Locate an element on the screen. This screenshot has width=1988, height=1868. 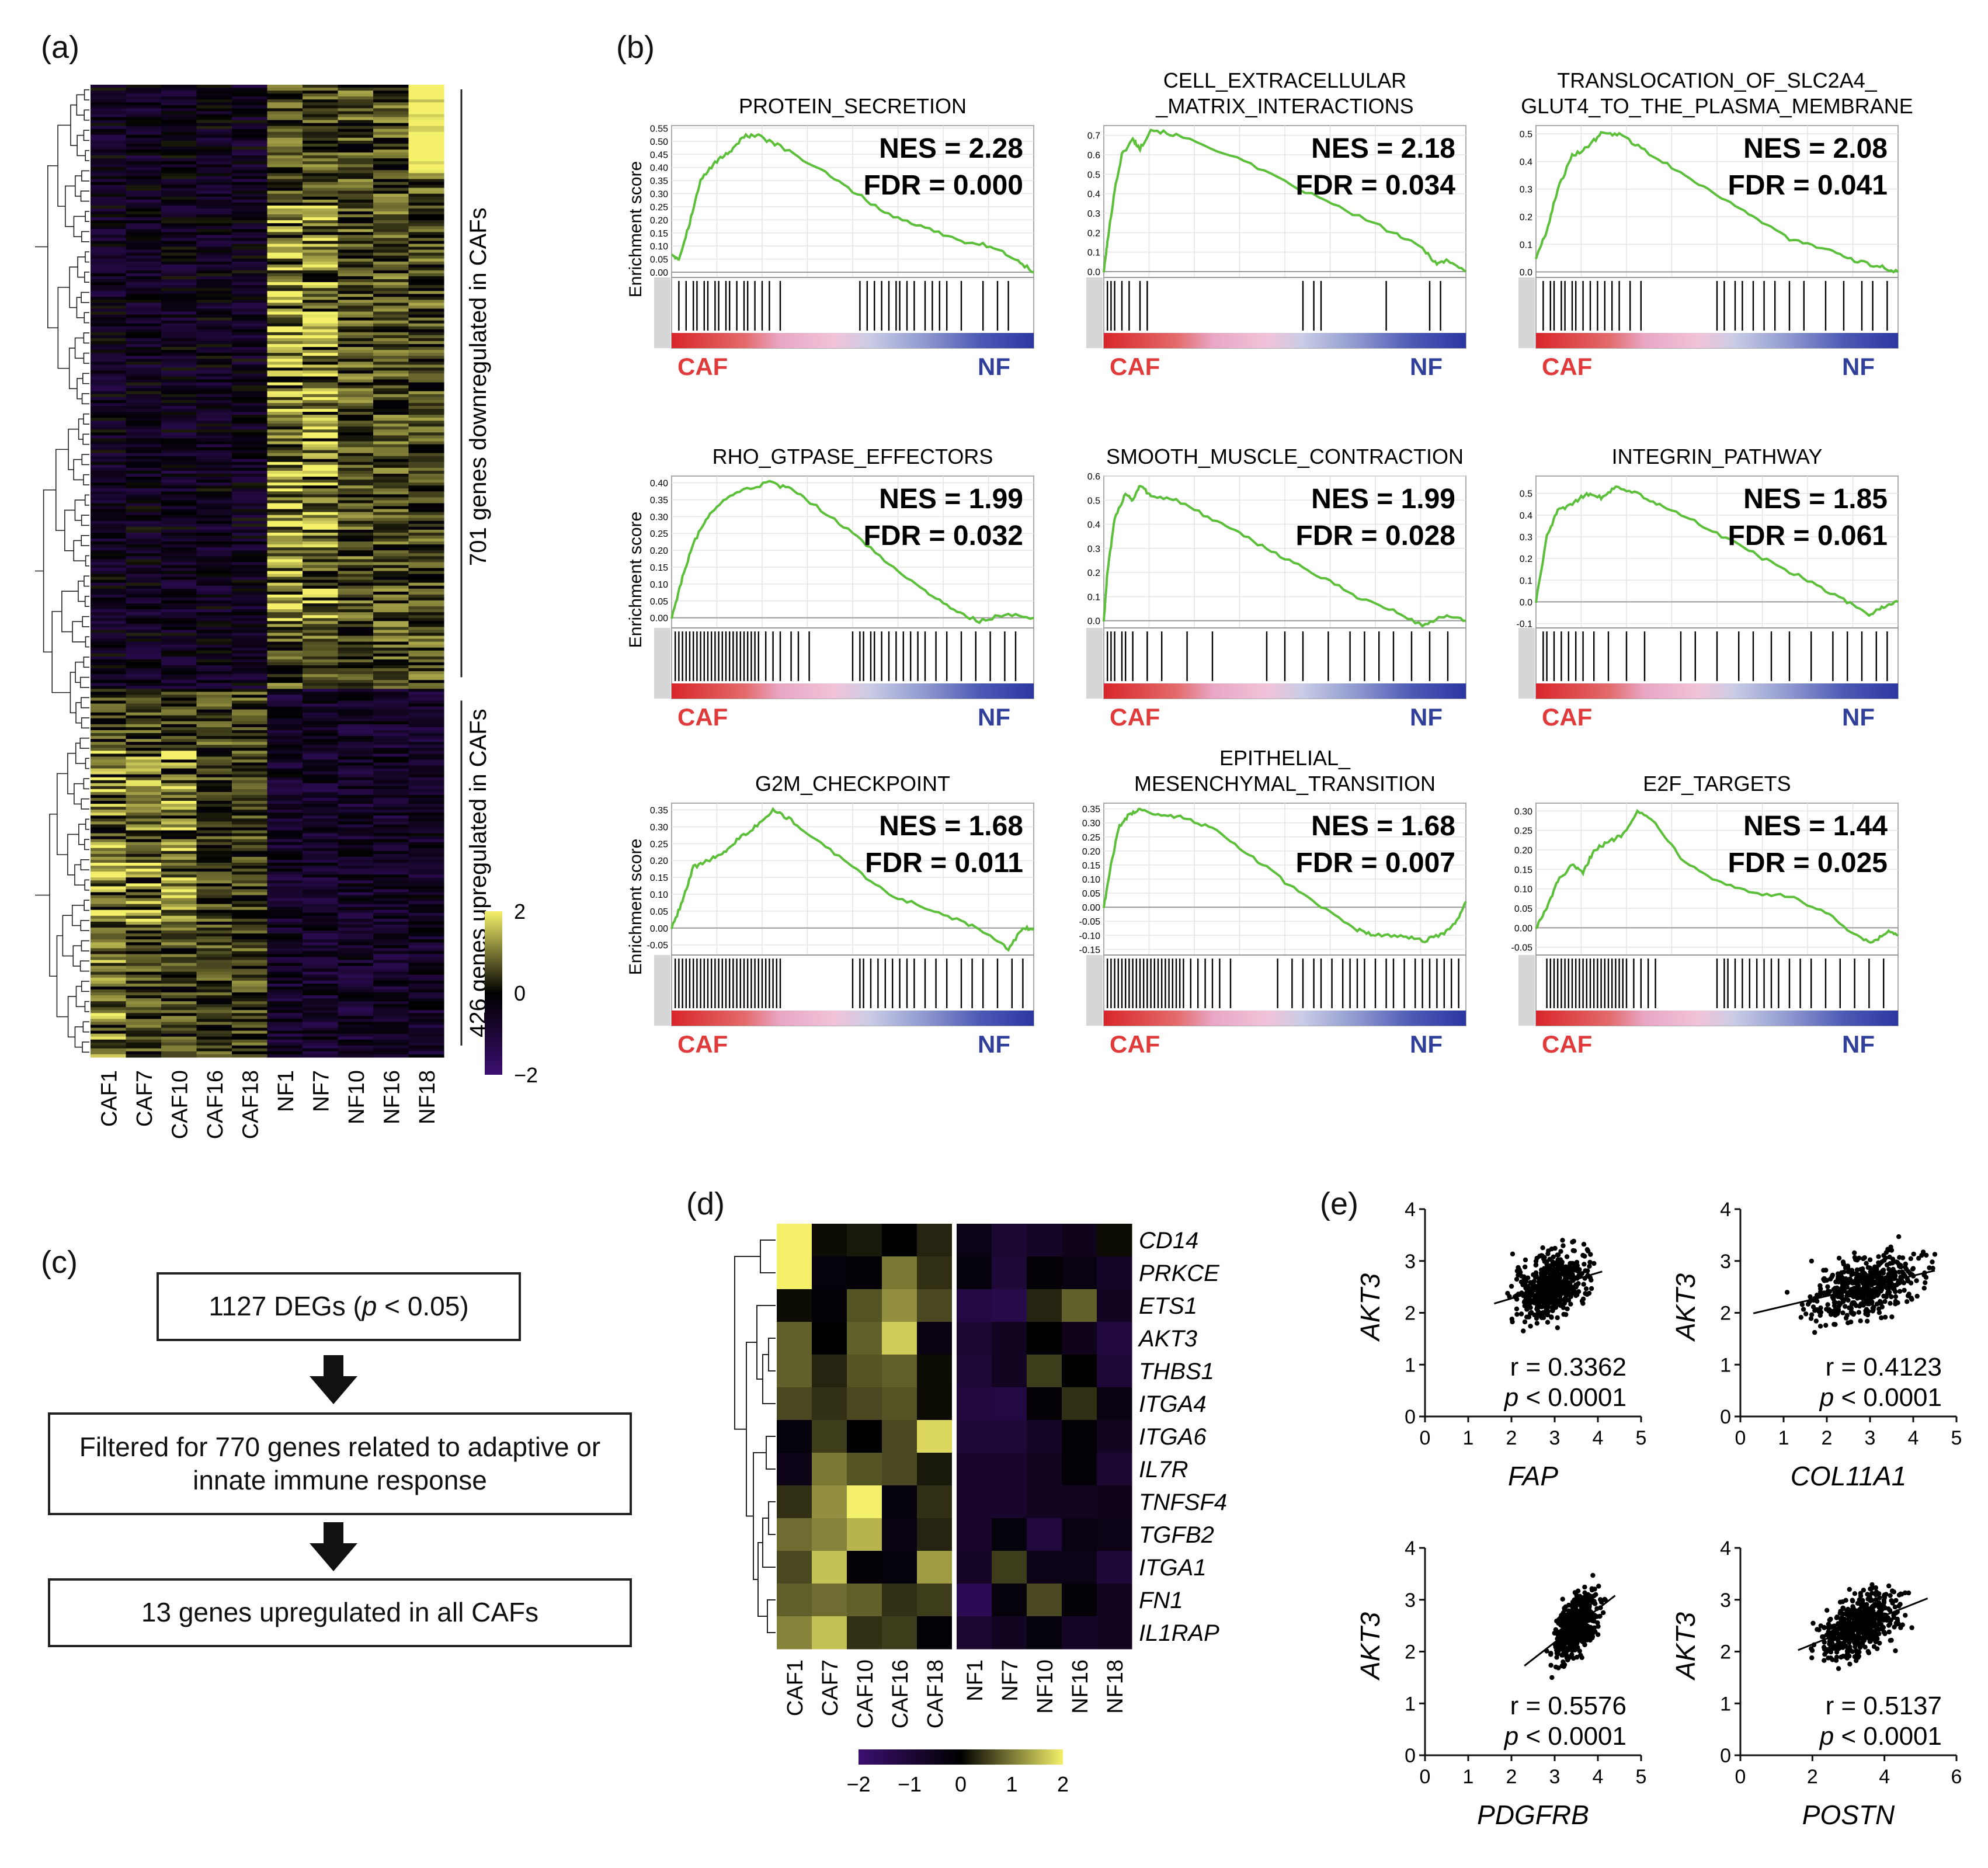
row-label: ITGA4 is located at coordinates (1173, 1404).